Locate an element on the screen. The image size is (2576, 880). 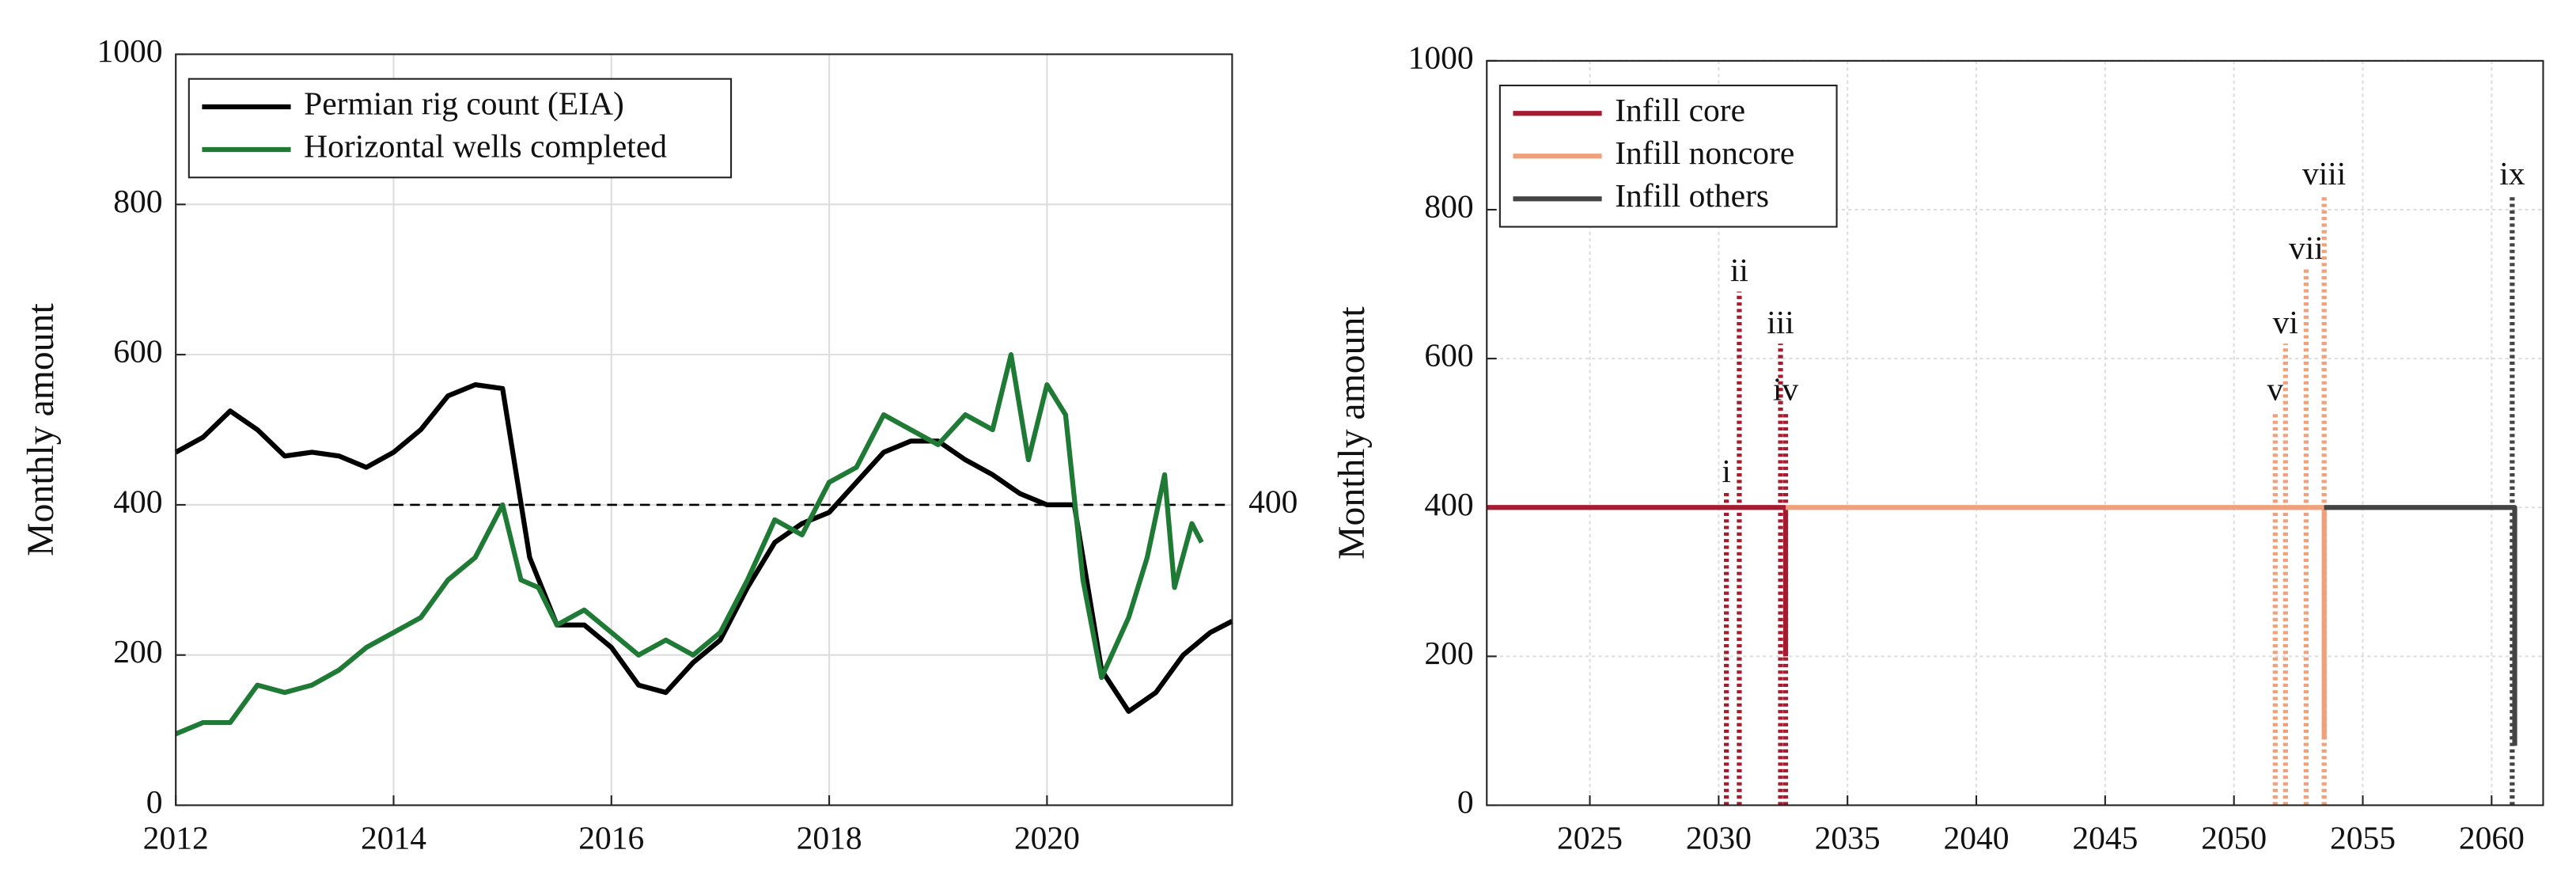
marker-label: v is located at coordinates (2275, 389).